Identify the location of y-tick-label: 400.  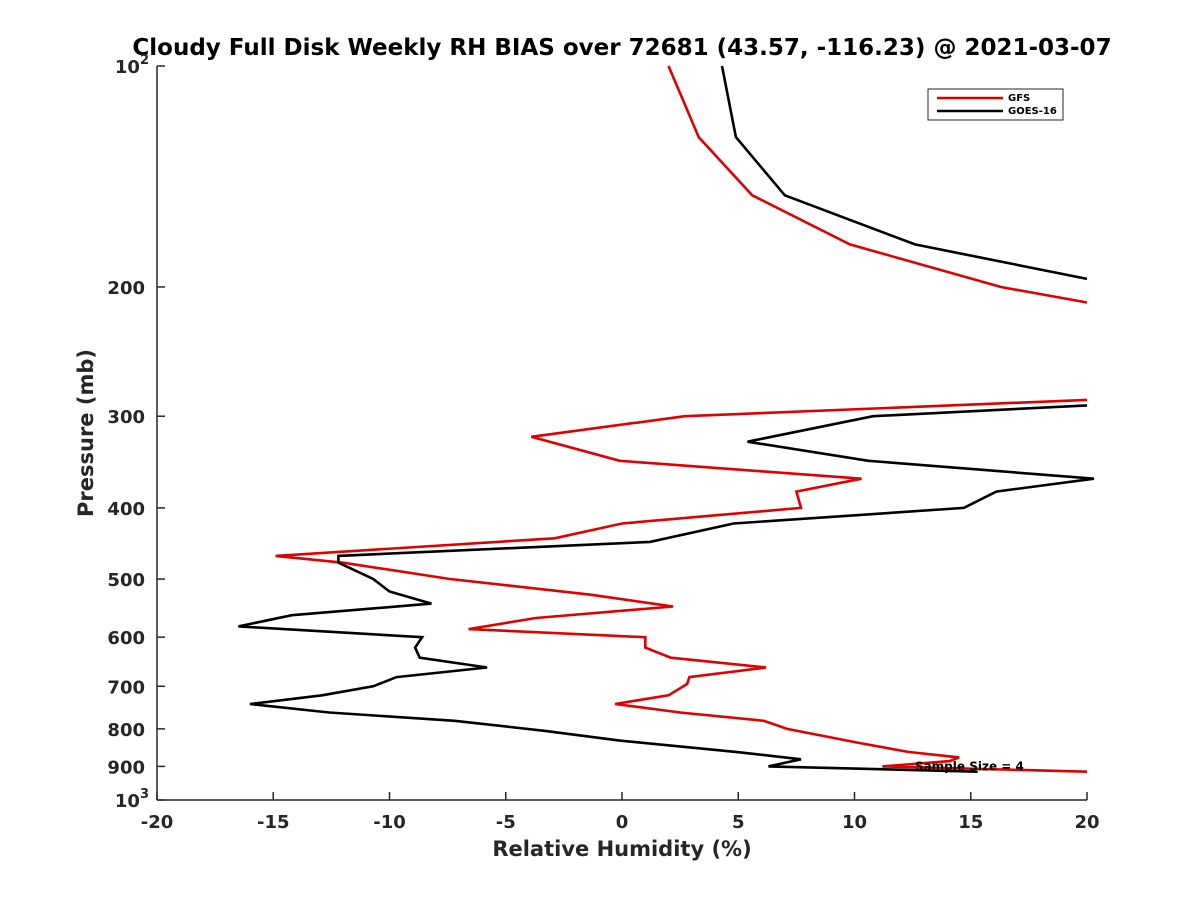
(126, 509).